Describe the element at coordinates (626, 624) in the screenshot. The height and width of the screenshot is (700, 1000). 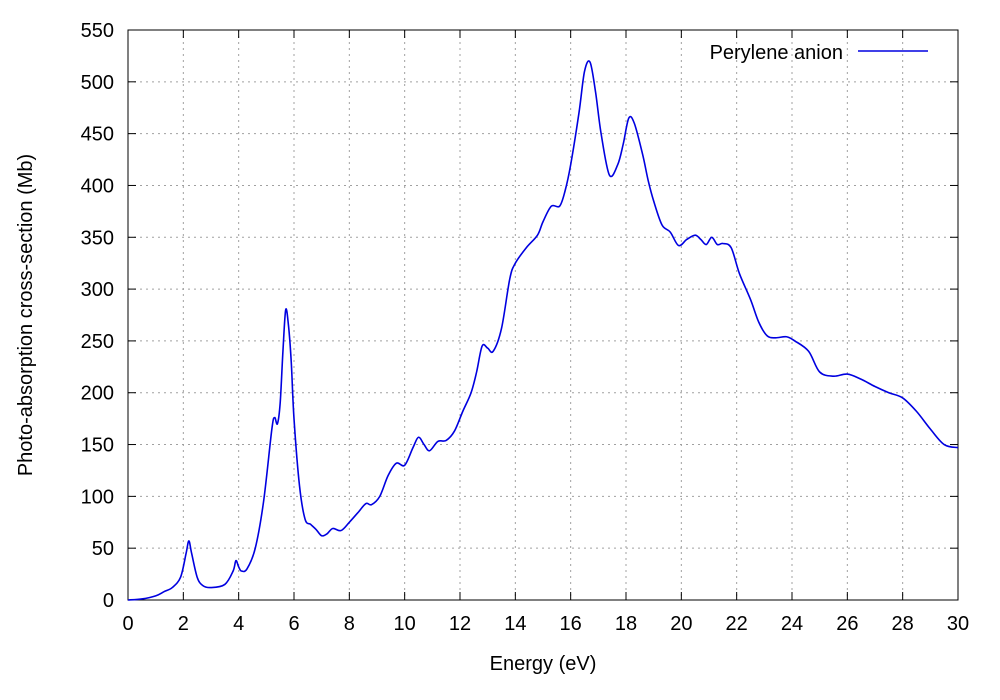
I see `x-tick-label: 18` at that location.